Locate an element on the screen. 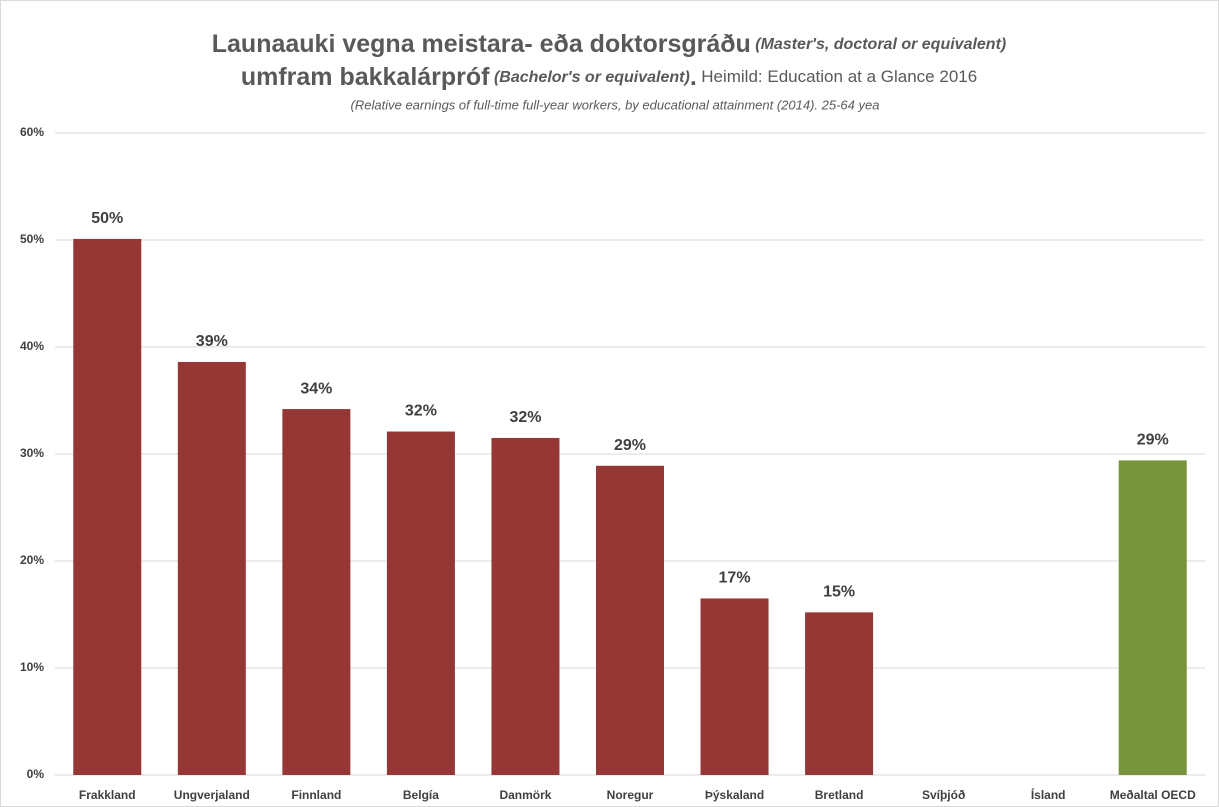 The height and width of the screenshot is (807, 1219). y-tick-label: 10% is located at coordinates (32, 667).